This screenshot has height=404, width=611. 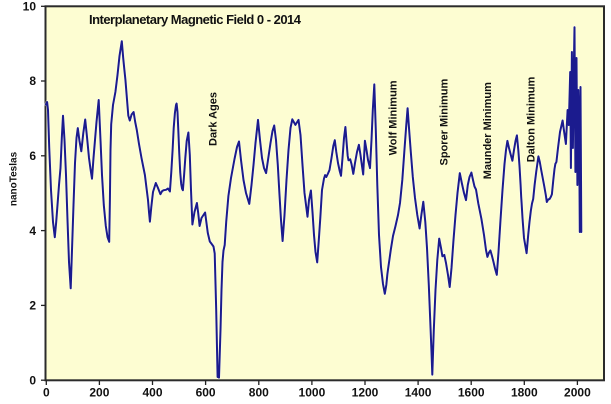 I want to click on svg-text: 400, so click(x=152, y=393).